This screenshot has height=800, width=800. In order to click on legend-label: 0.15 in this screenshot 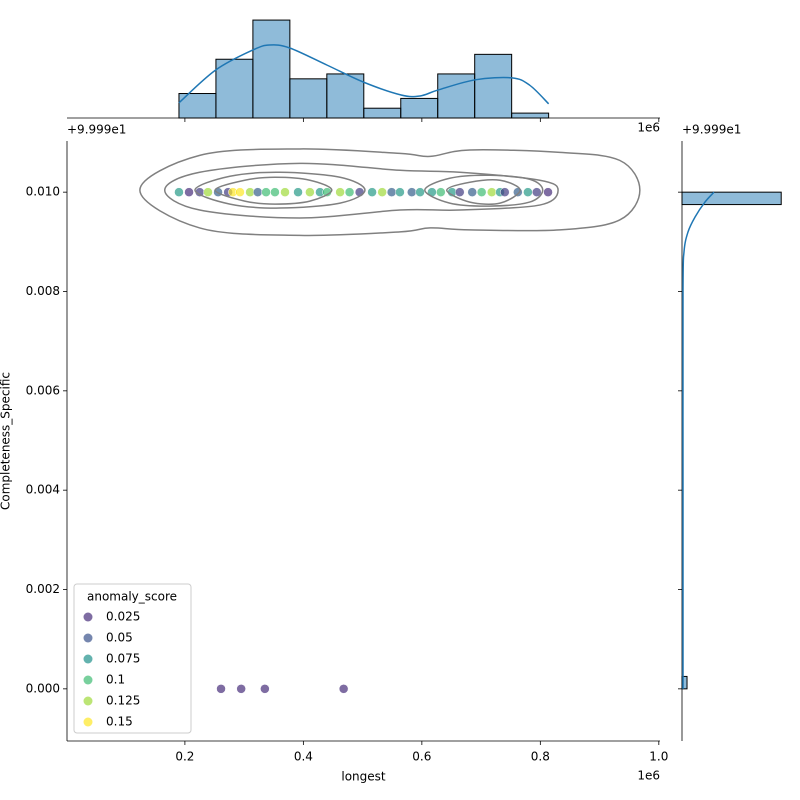, I will do `click(119, 722)`.